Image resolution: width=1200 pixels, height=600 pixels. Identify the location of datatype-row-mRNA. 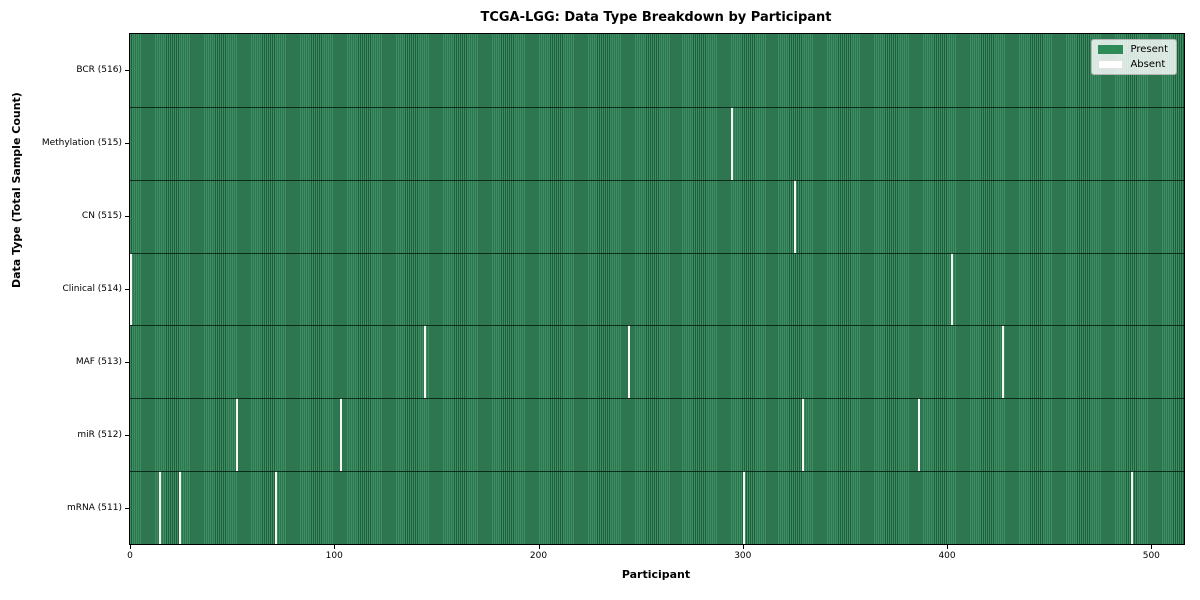
(657, 507).